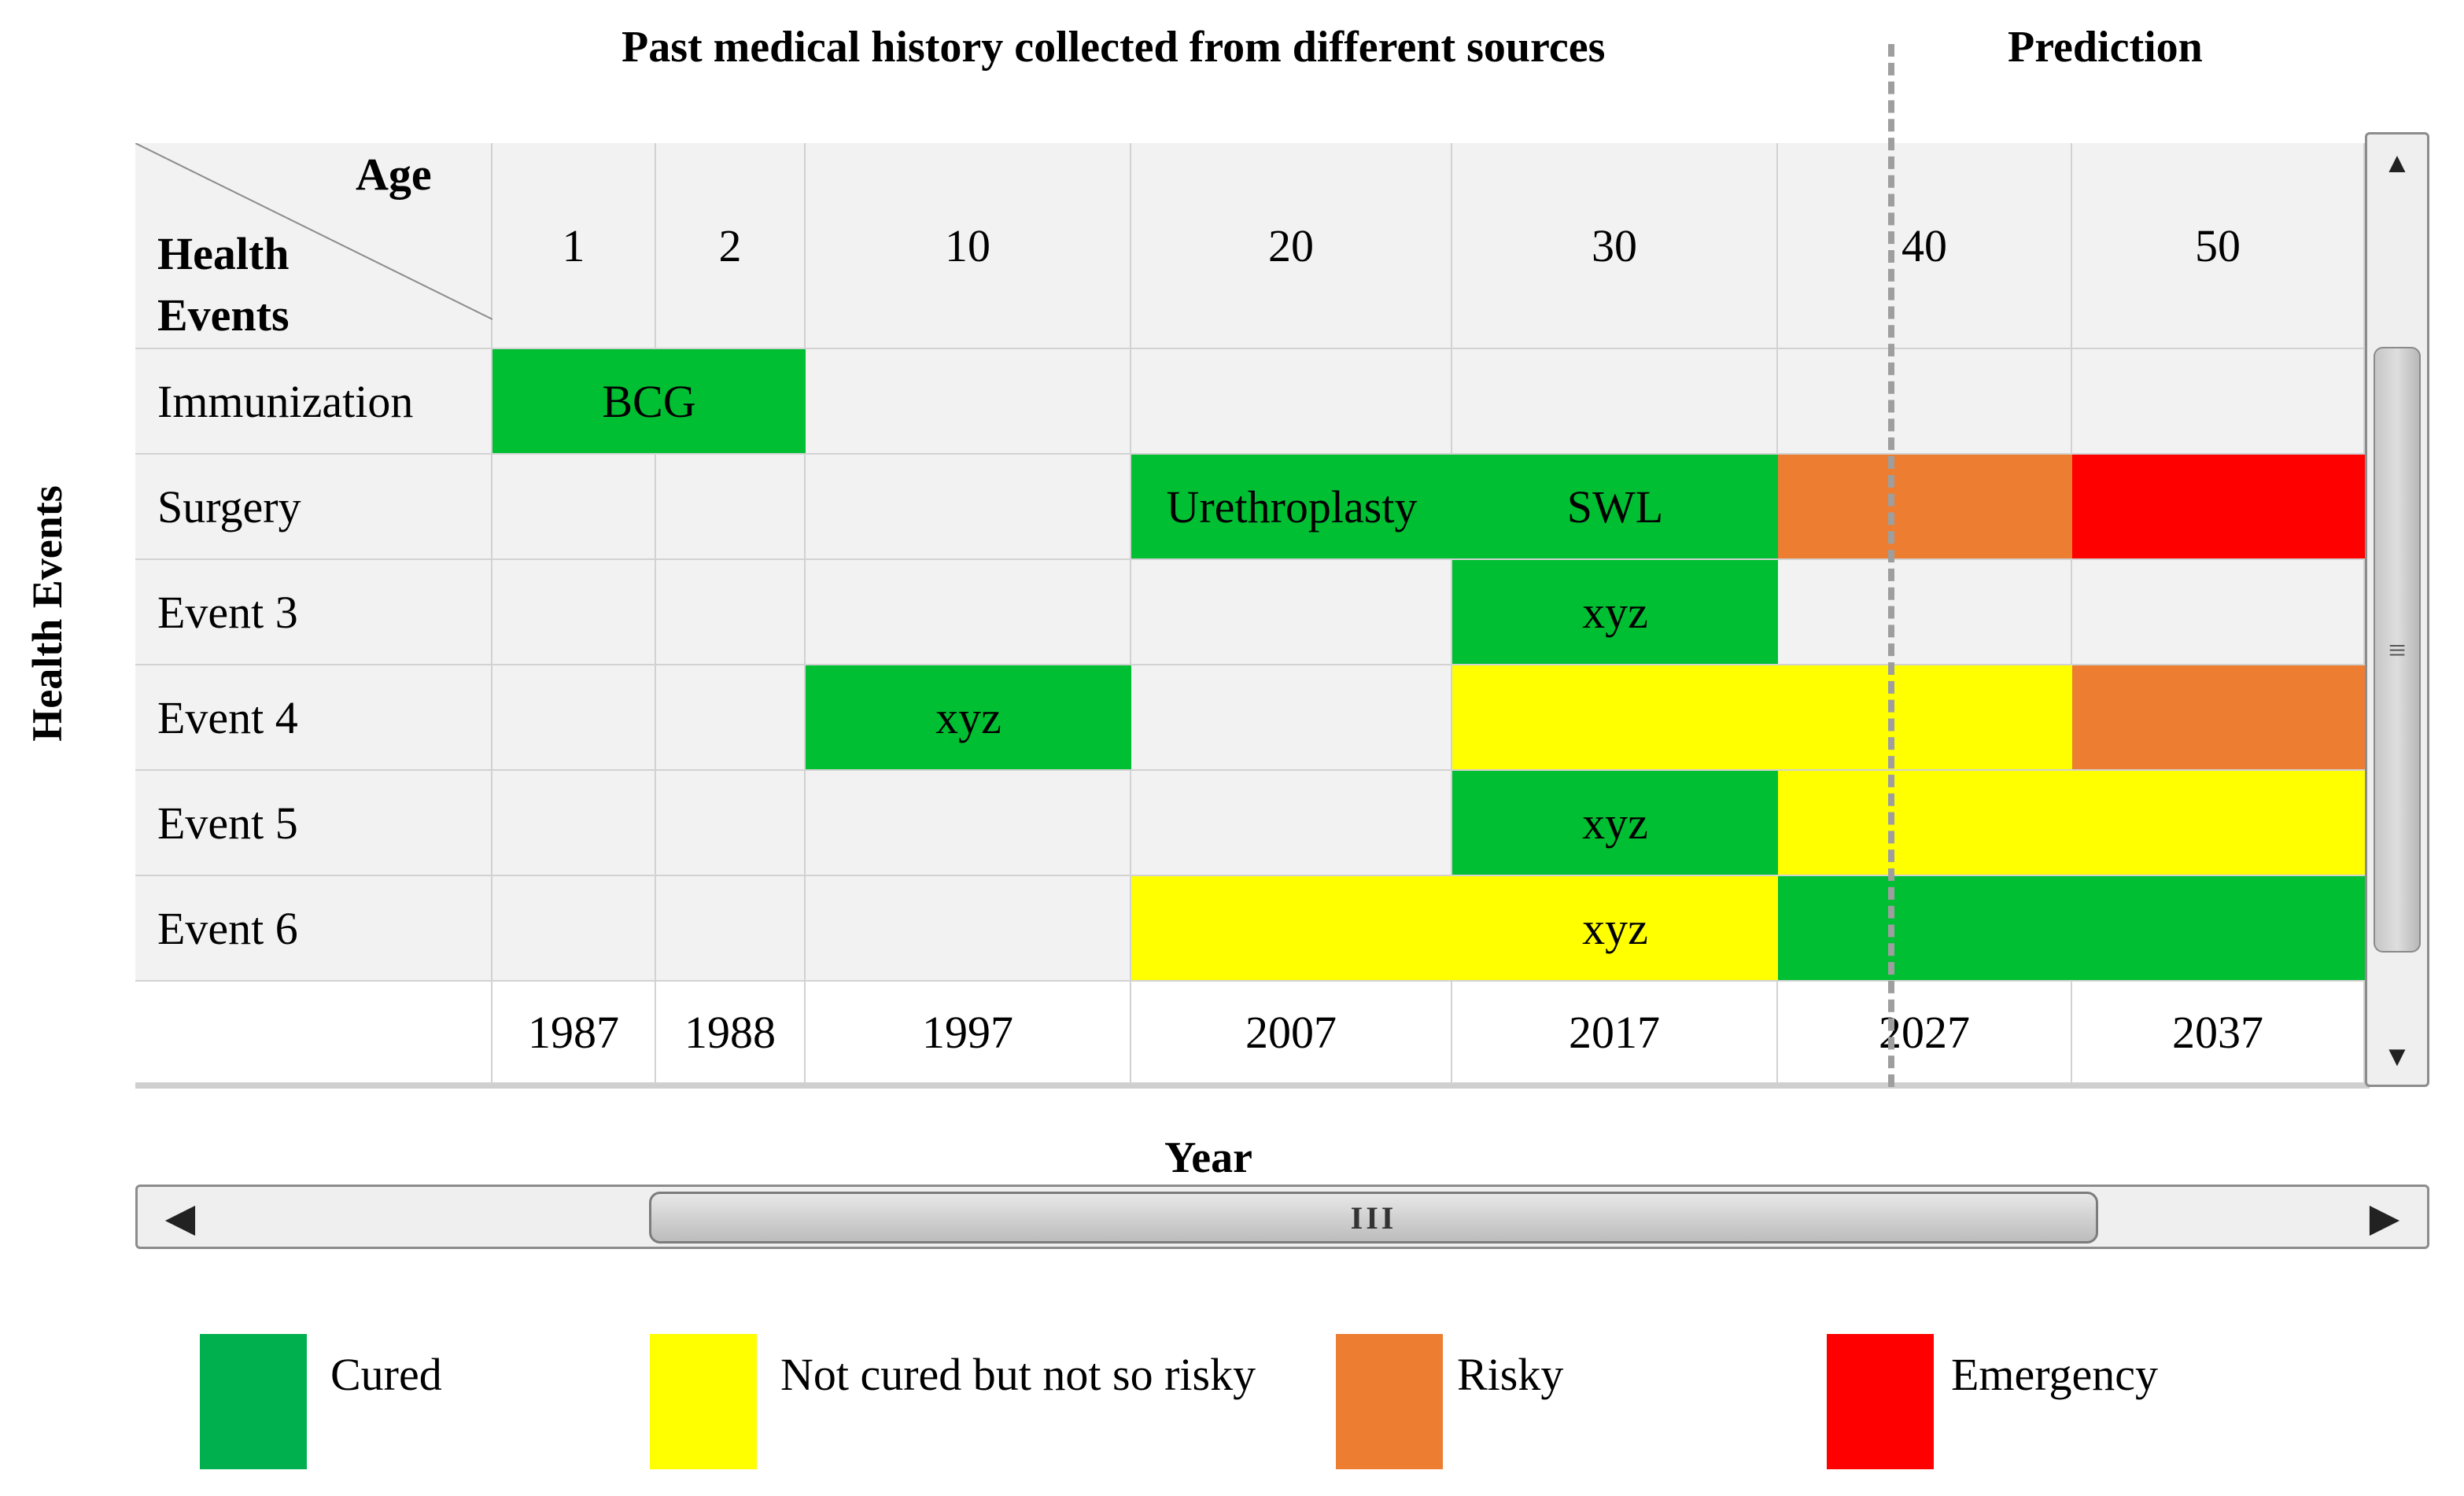 Image resolution: width=2464 pixels, height=1496 pixels. What do you see at coordinates (224, 253) in the screenshot?
I see `corner-health-events-line: Health` at bounding box center [224, 253].